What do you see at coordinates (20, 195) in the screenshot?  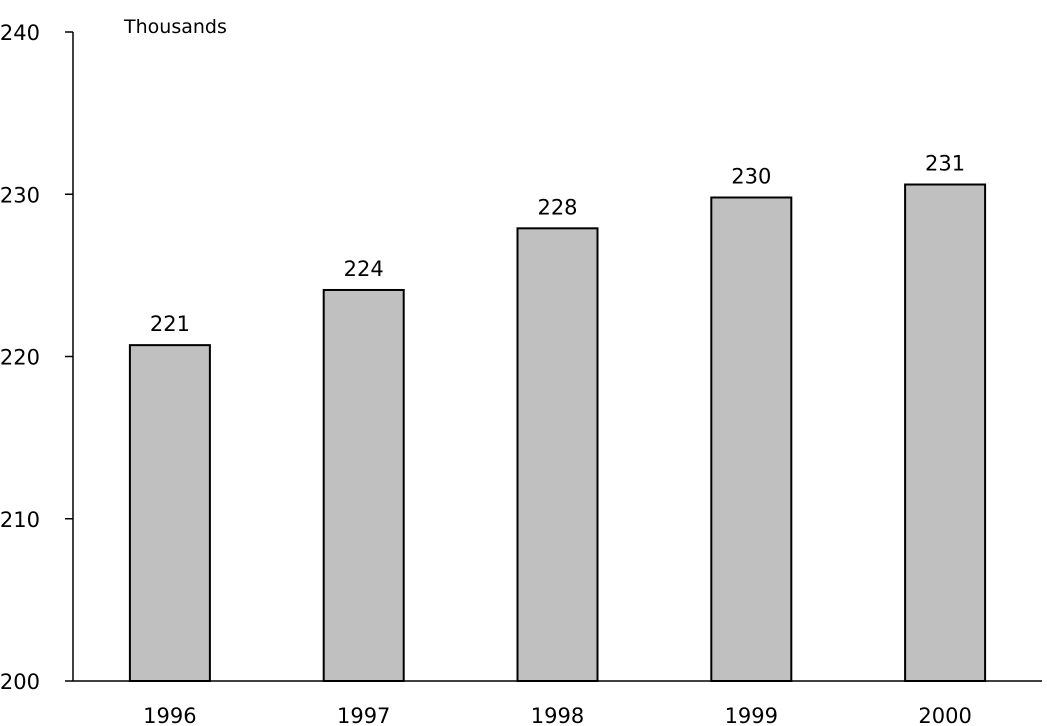 I see `y-tick-label: 230` at bounding box center [20, 195].